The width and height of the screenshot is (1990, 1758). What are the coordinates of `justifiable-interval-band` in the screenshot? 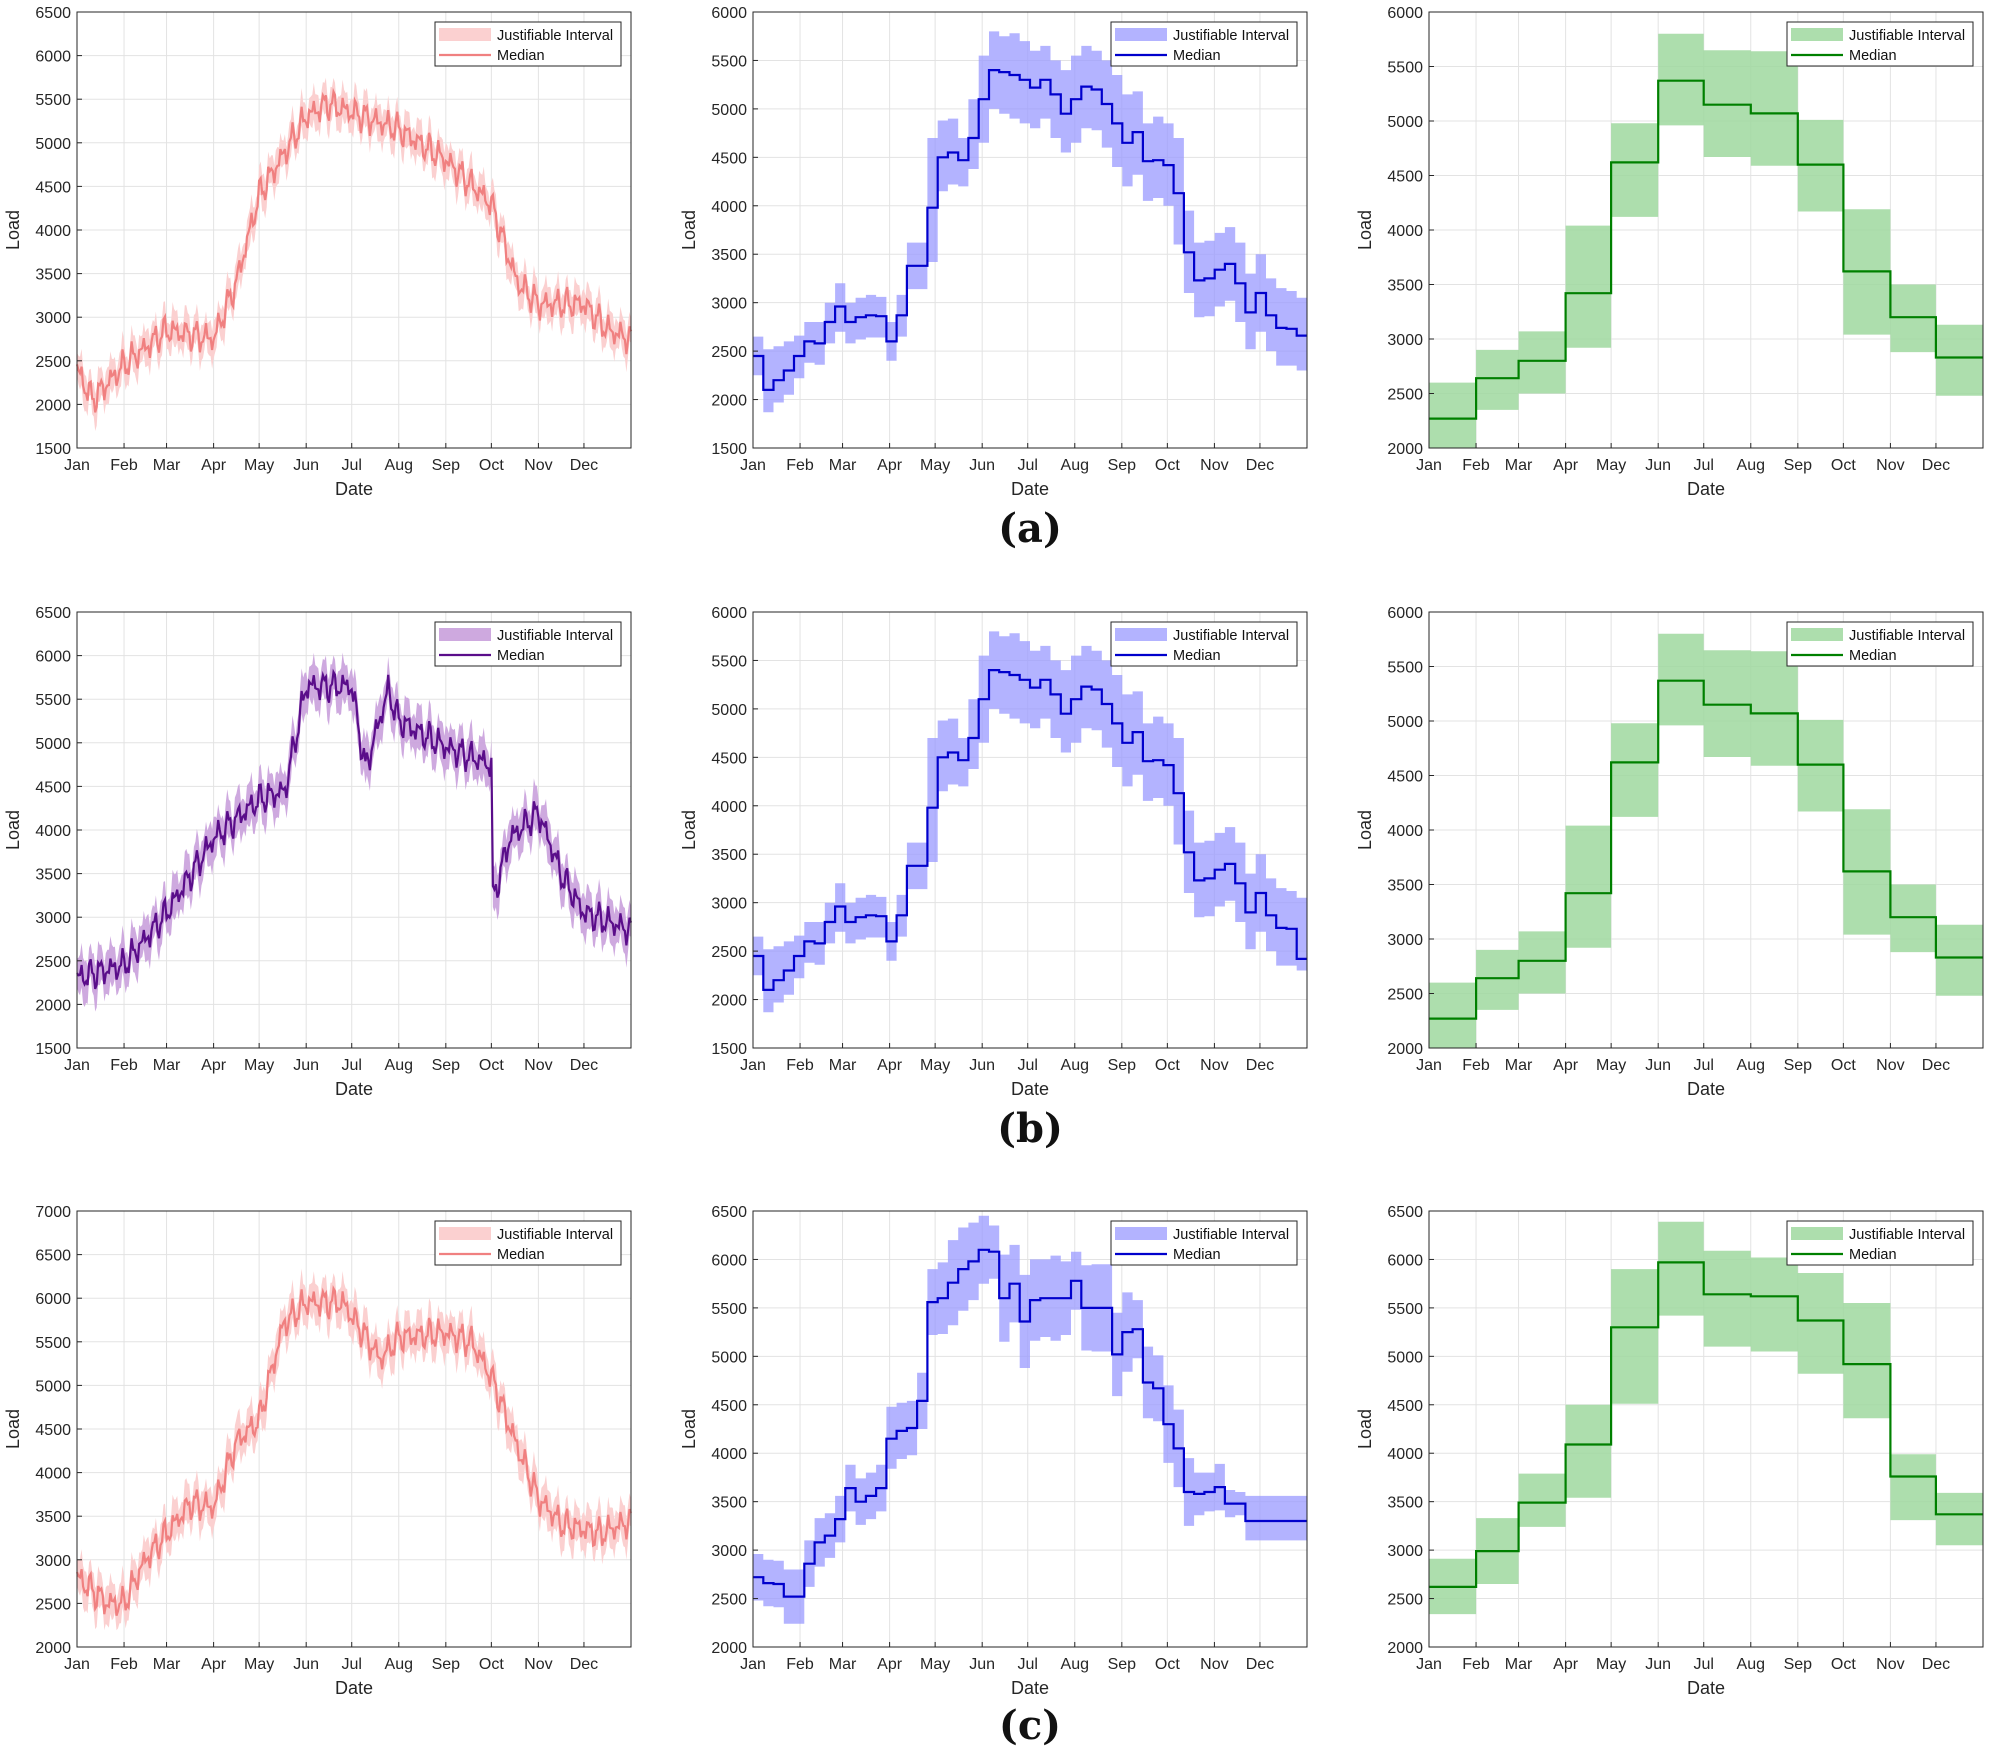 It's located at (1030, 1419).